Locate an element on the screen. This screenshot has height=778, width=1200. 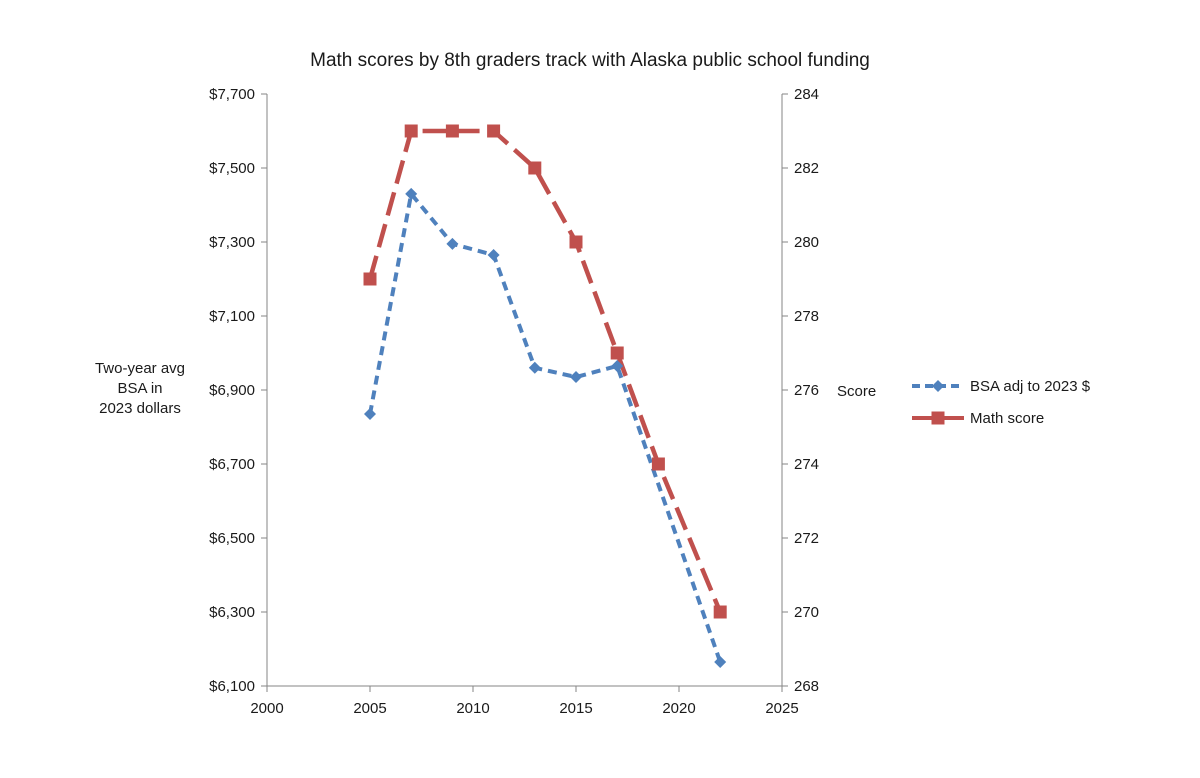
x-tick-labels: 2000 2005 2010 2015 2020 2025 is located at coordinates (524, 708).